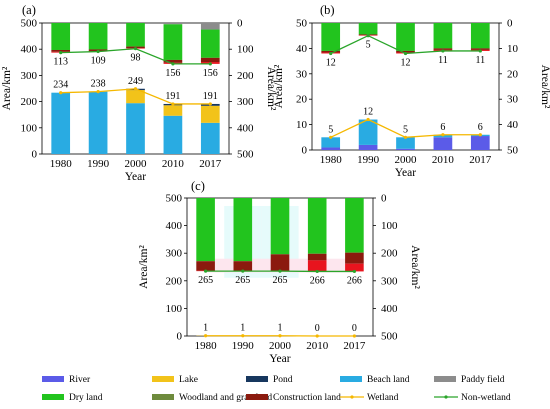 Image resolution: width=550 pixels, height=409 pixels. What do you see at coordinates (29, 102) in the screenshot?
I see `left-tick-label: 200` at bounding box center [29, 102].